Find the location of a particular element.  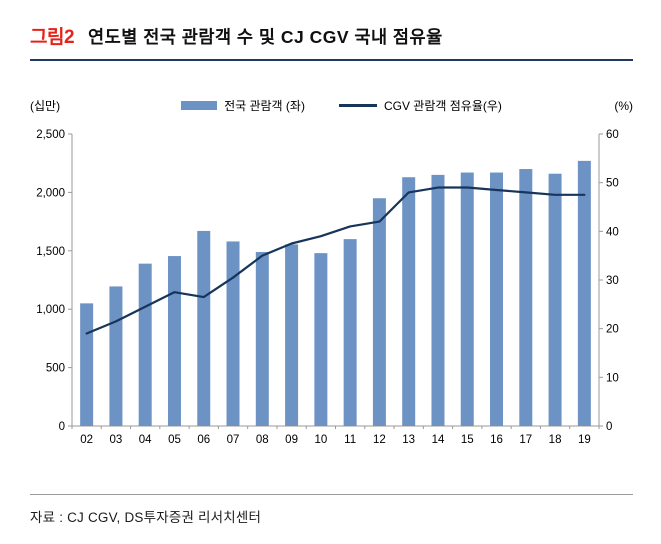

bar-series-label: 전국 관람객 (좌) is located at coordinates (264, 106).